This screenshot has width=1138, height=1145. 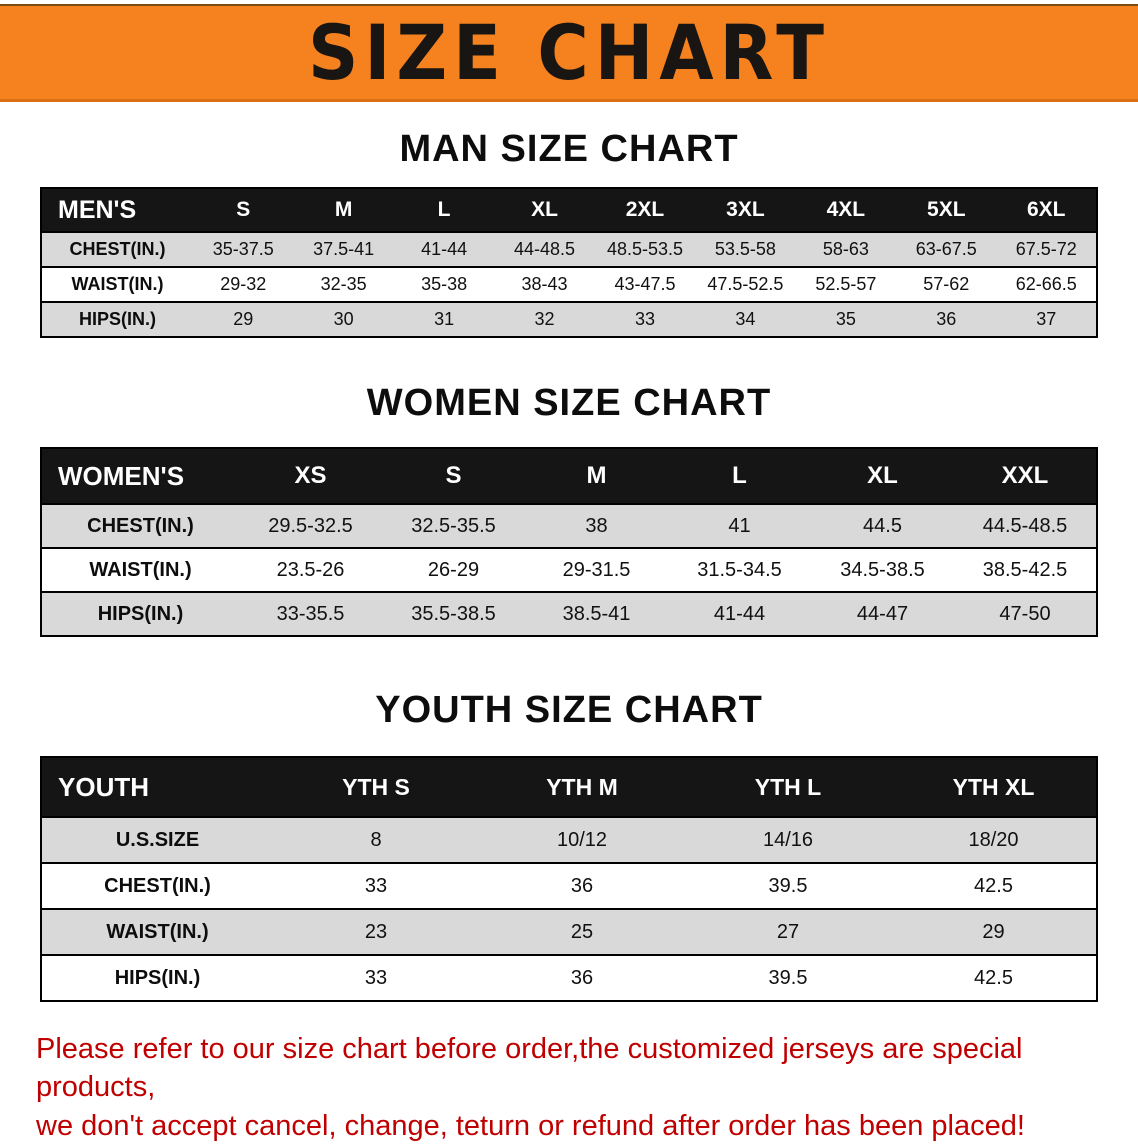 I want to click on value-cell: 32, so click(x=544, y=319).